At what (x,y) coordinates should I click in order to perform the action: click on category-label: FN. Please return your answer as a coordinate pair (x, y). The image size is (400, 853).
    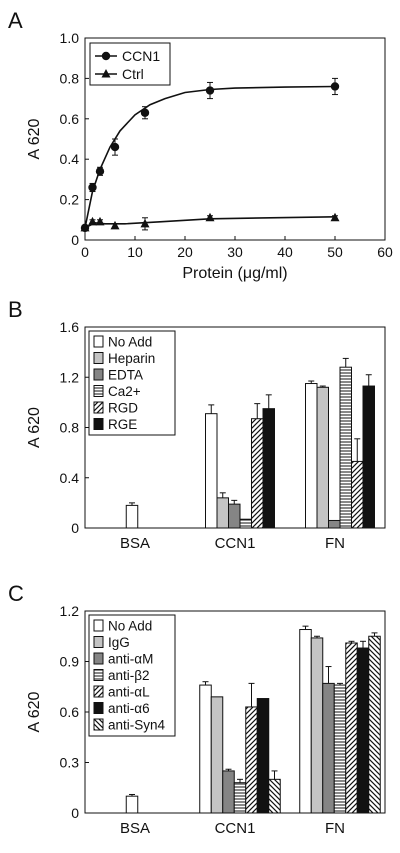
    Looking at the image, I should click on (335, 828).